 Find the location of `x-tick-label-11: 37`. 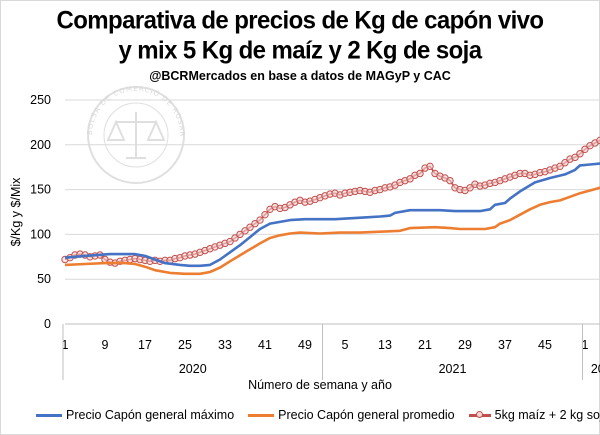

x-tick-label-11: 37 is located at coordinates (505, 345).